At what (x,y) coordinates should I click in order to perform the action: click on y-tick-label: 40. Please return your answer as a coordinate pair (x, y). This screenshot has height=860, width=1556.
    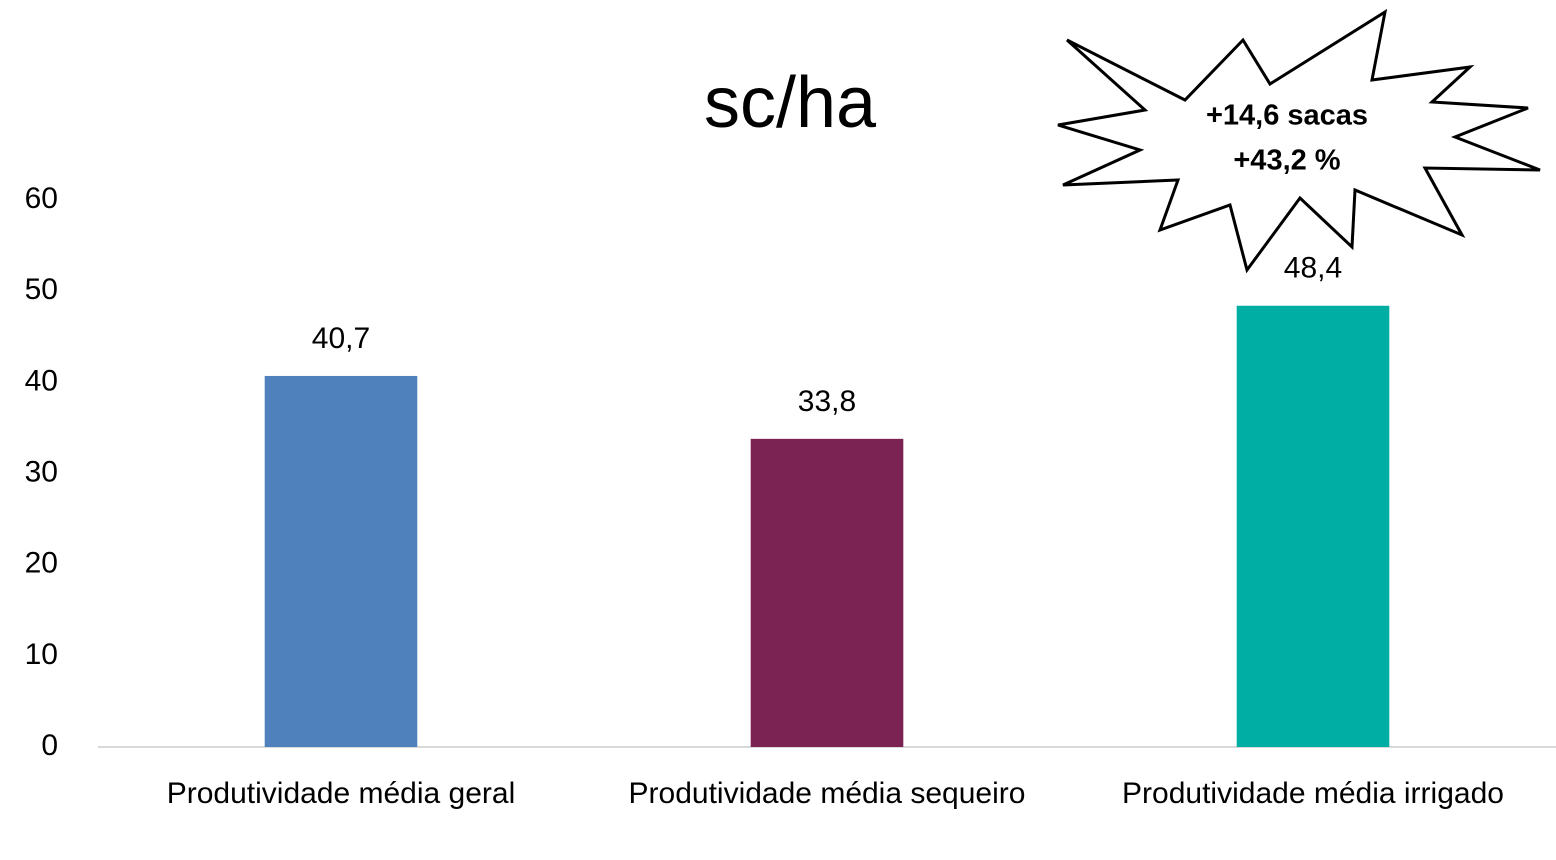
    Looking at the image, I should click on (41, 380).